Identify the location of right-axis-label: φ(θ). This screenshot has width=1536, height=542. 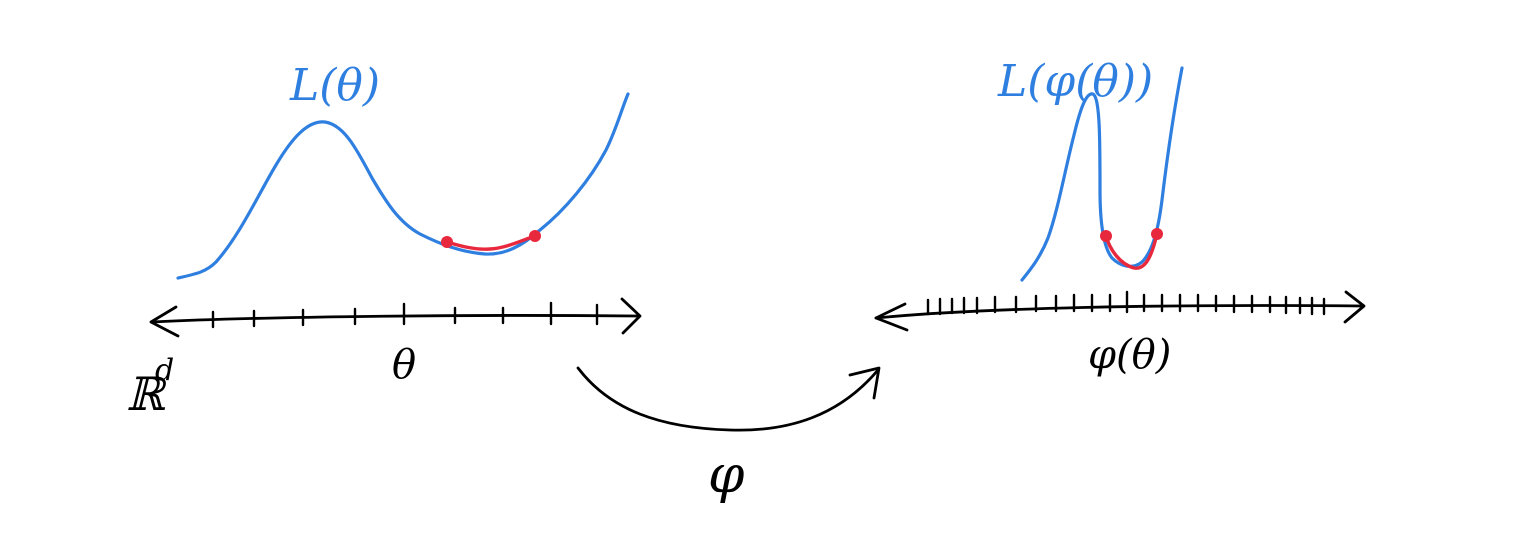
(1129, 355).